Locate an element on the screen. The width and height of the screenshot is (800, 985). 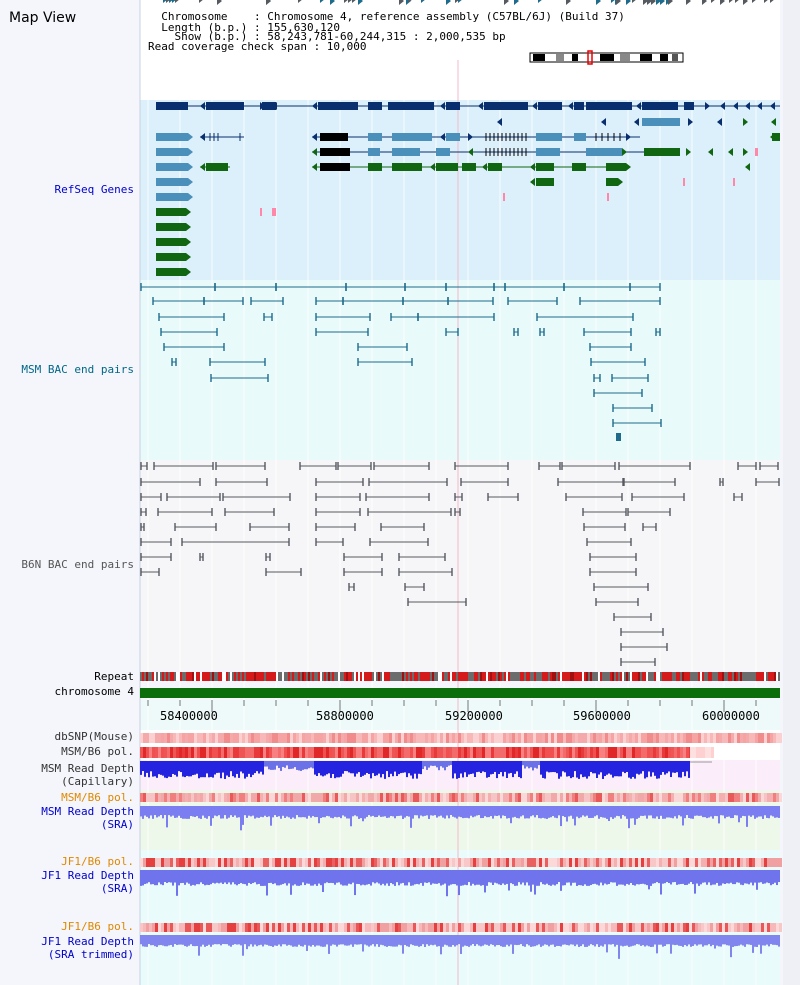
track-label-dbsnp: dbSNP(Mouse) is located at coordinates (94, 736).